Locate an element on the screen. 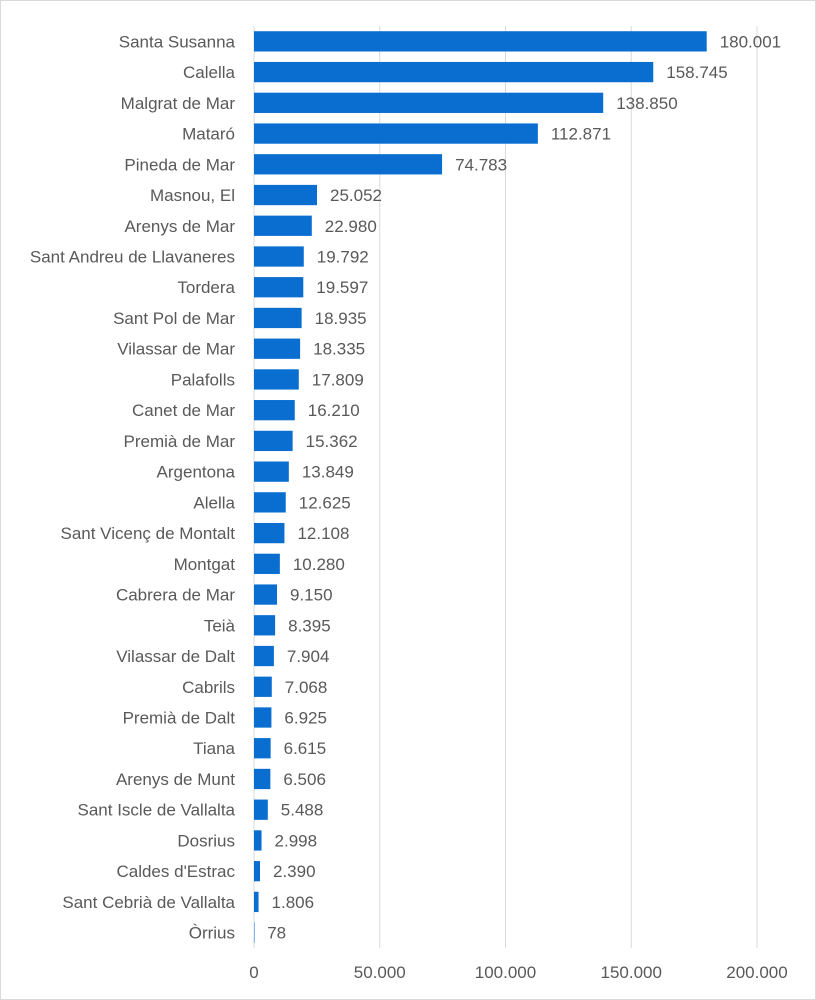 This screenshot has height=1000, width=816. category-label: Vilassar de Mar is located at coordinates (176, 349).